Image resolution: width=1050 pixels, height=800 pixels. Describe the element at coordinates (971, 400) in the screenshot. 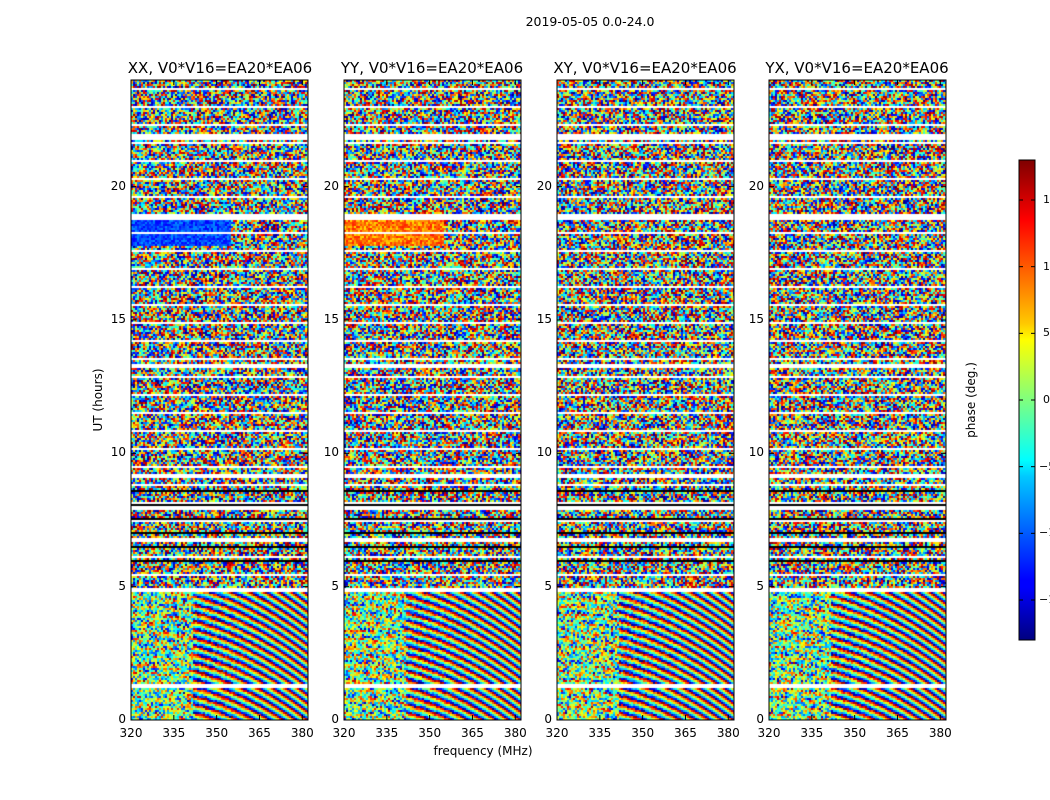

I see `colorbar-label: phase (deg.)` at that location.